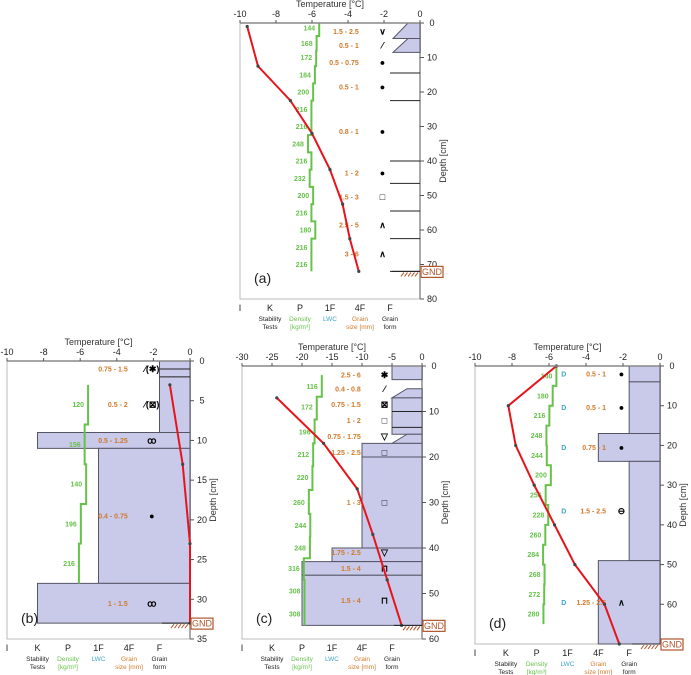 This screenshot has width=691, height=675. Describe the element at coordinates (594, 448) in the screenshot. I see `grain-size-label: 0.75 - 1` at that location.